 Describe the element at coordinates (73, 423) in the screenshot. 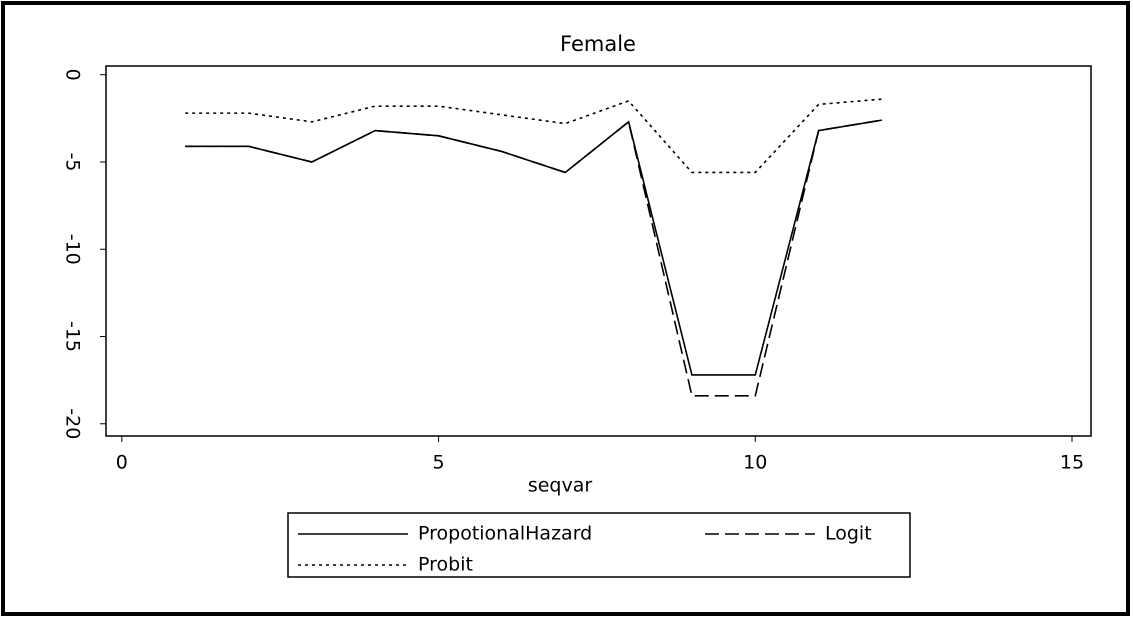

I see `y-tick-label: -20` at that location.